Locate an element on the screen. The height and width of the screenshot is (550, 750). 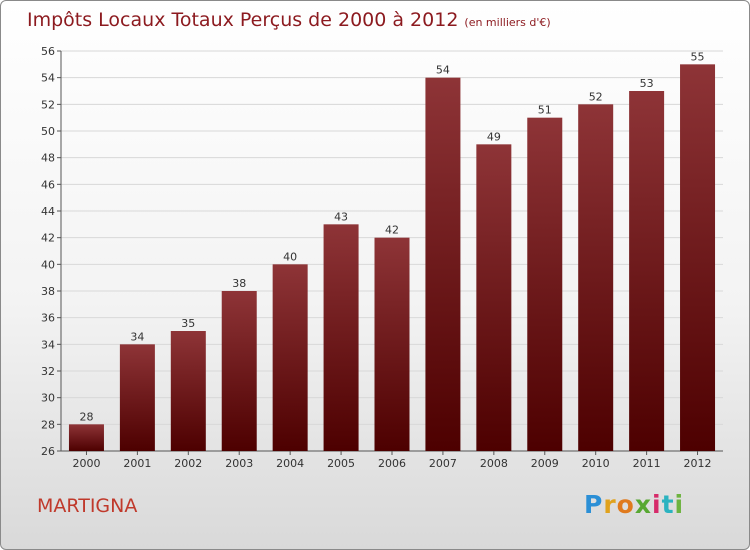
data-label-2003: 38 is located at coordinates (239, 283).